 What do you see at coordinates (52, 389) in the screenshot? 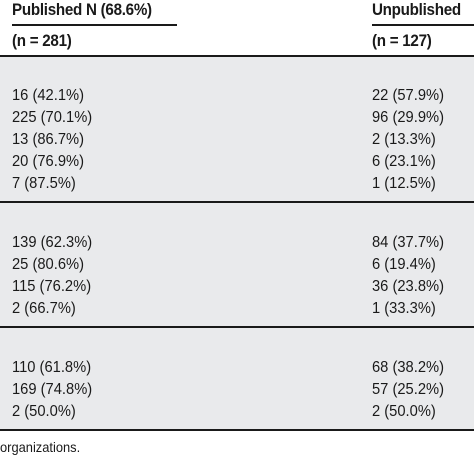
I see `cell-published: 169 (74.8%)` at bounding box center [52, 389].